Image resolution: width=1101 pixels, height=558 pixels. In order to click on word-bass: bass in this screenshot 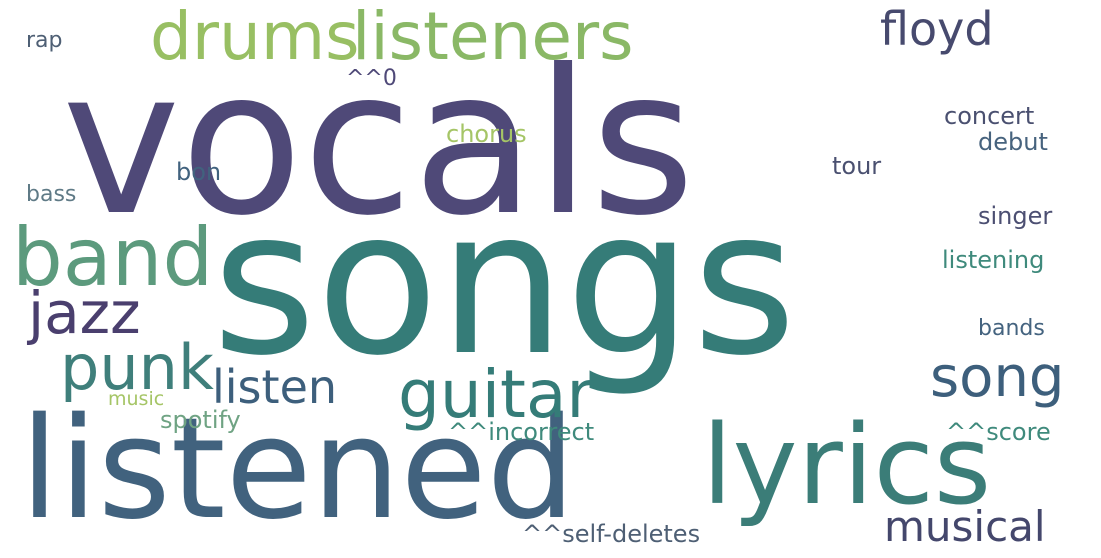, I will do `click(51, 194)`.